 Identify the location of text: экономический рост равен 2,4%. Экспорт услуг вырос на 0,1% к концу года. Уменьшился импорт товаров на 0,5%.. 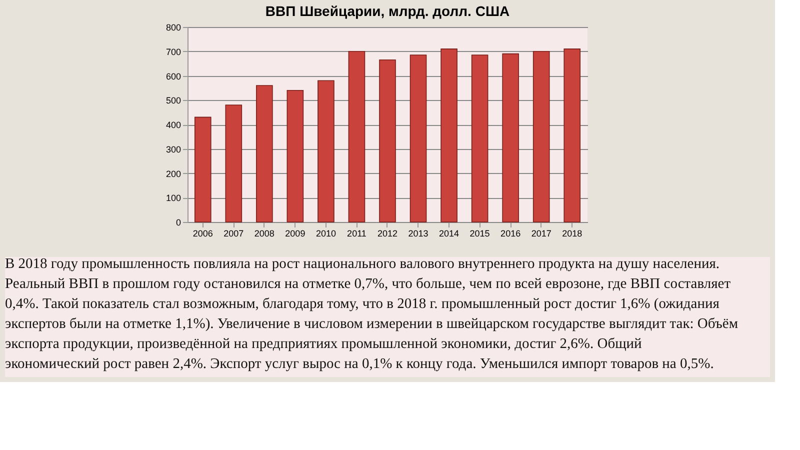
(359, 364).